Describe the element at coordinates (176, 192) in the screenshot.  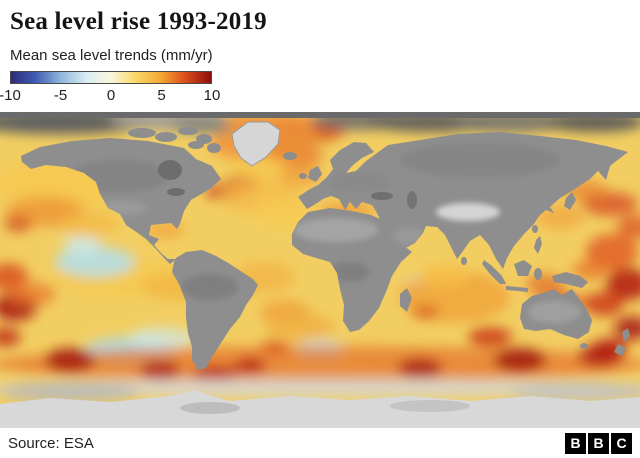
I see `great-lakes` at that location.